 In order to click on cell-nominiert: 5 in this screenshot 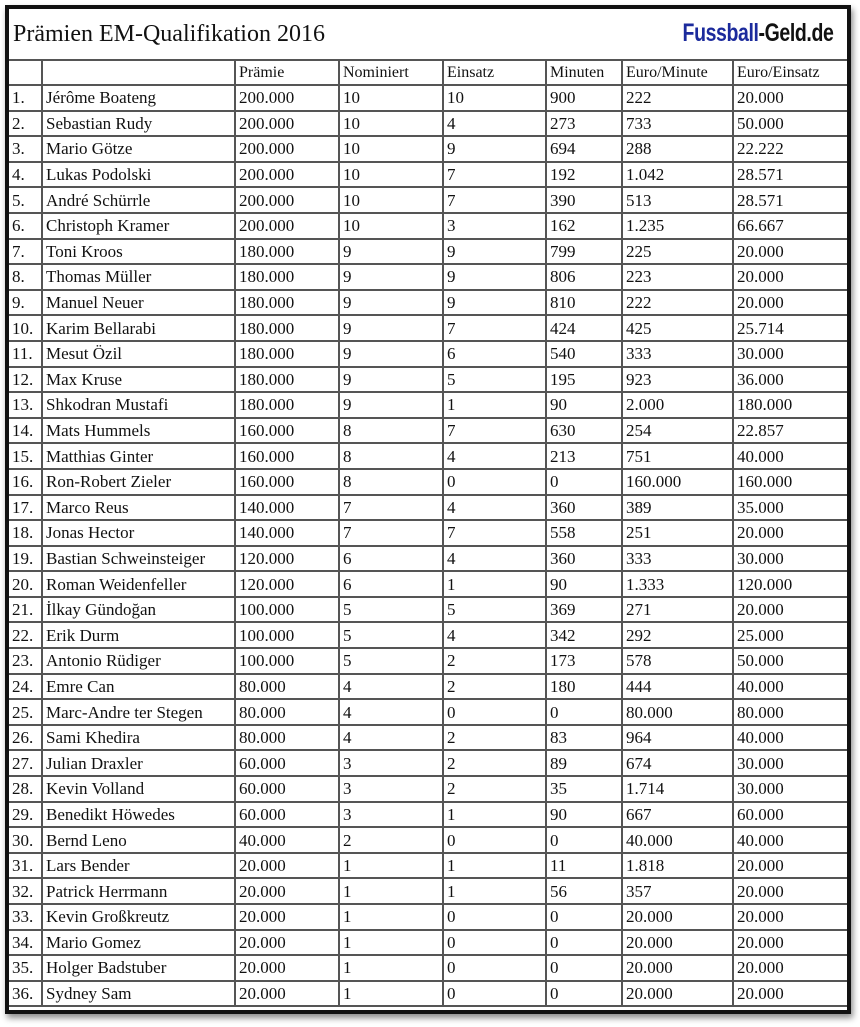, I will do `click(391, 661)`.